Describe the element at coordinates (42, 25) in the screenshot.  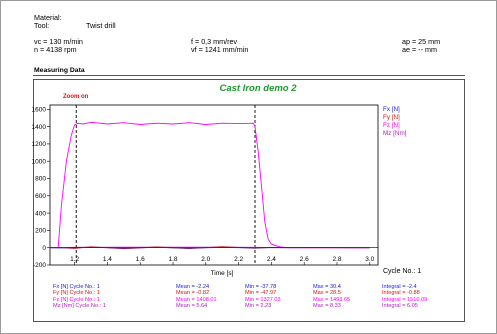
I see `tool-label: Tool:` at that location.